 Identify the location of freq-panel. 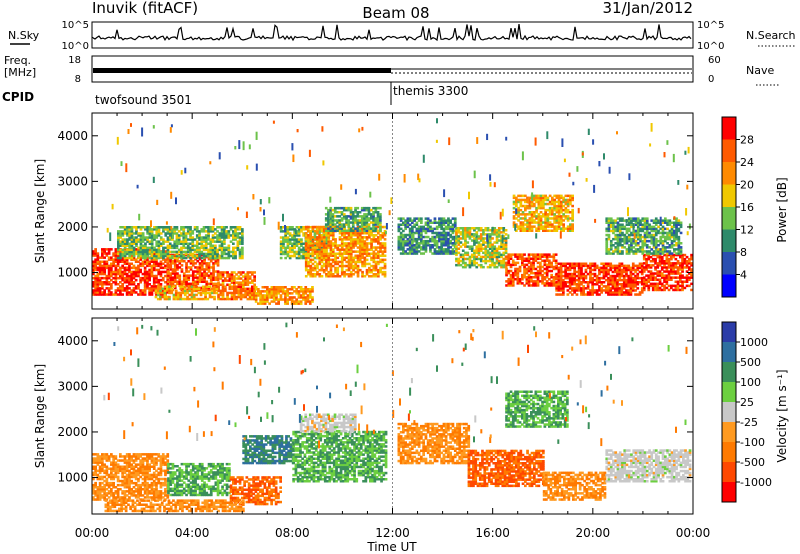
(392, 69).